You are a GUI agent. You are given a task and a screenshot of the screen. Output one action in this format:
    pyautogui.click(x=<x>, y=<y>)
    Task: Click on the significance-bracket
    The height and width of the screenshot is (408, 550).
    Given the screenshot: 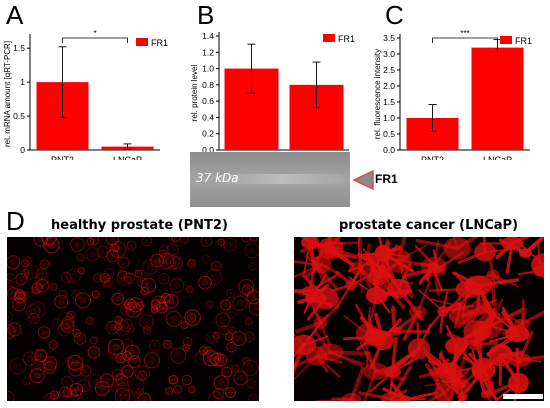 What is the action you would take?
    pyautogui.click(x=95, y=40)
    